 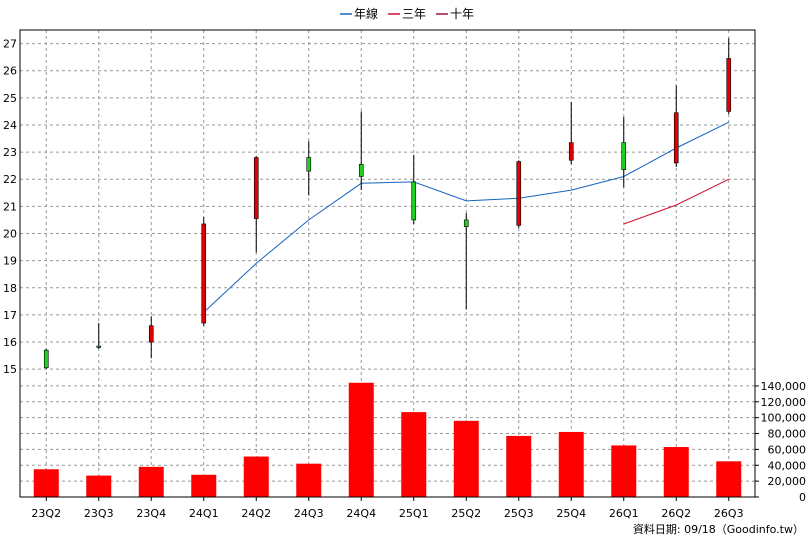 What do you see at coordinates (10, 179) in the screenshot?
I see `price-tick-label: 22` at bounding box center [10, 179].